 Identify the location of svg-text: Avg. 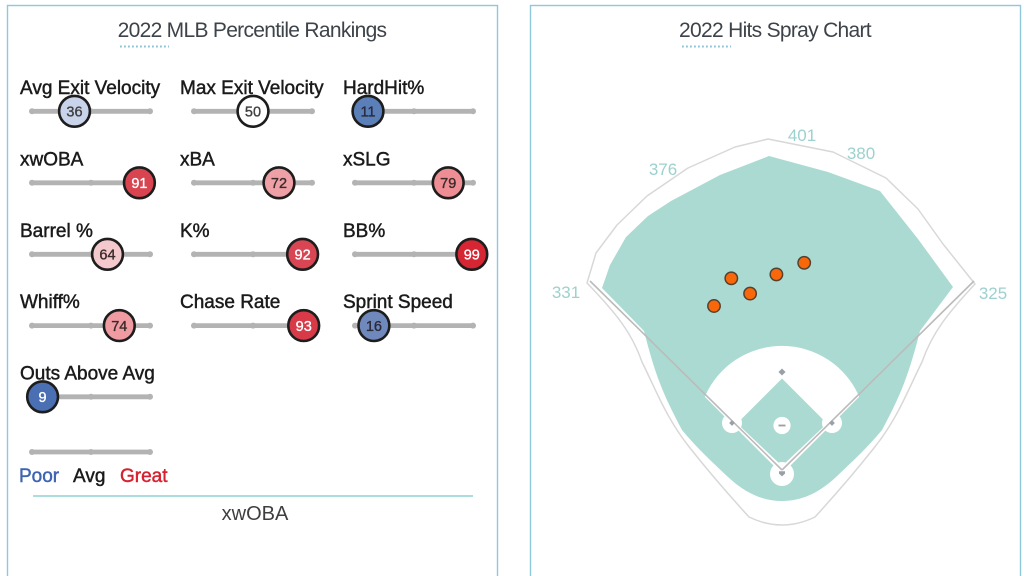
(89, 476).